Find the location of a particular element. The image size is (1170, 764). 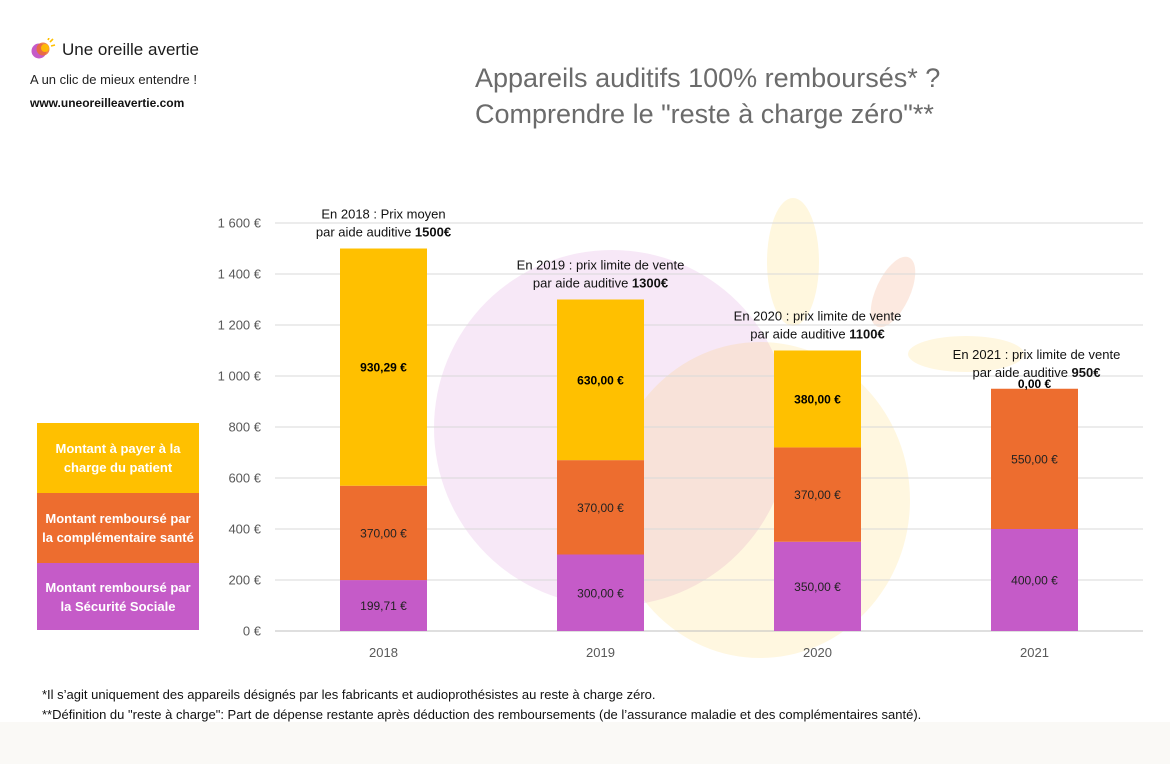

data-label-secu: 400,00 € is located at coordinates (1034, 581).